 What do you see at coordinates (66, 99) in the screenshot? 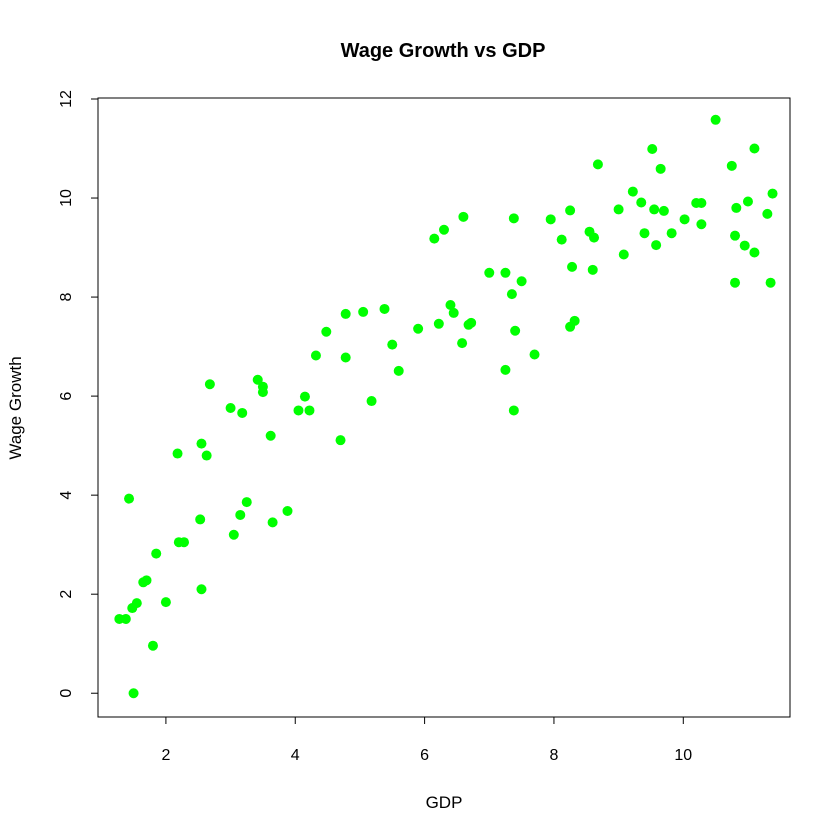
I see `y-tick-label: 12` at bounding box center [66, 99].